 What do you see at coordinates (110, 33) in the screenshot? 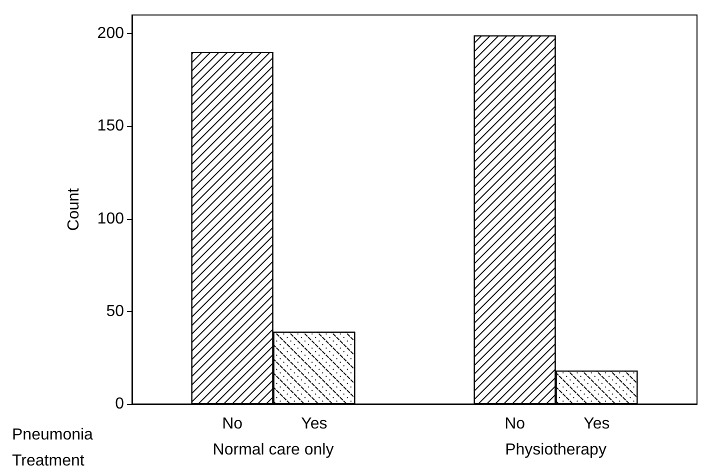
I see `y-tick-label: 200` at bounding box center [110, 33].